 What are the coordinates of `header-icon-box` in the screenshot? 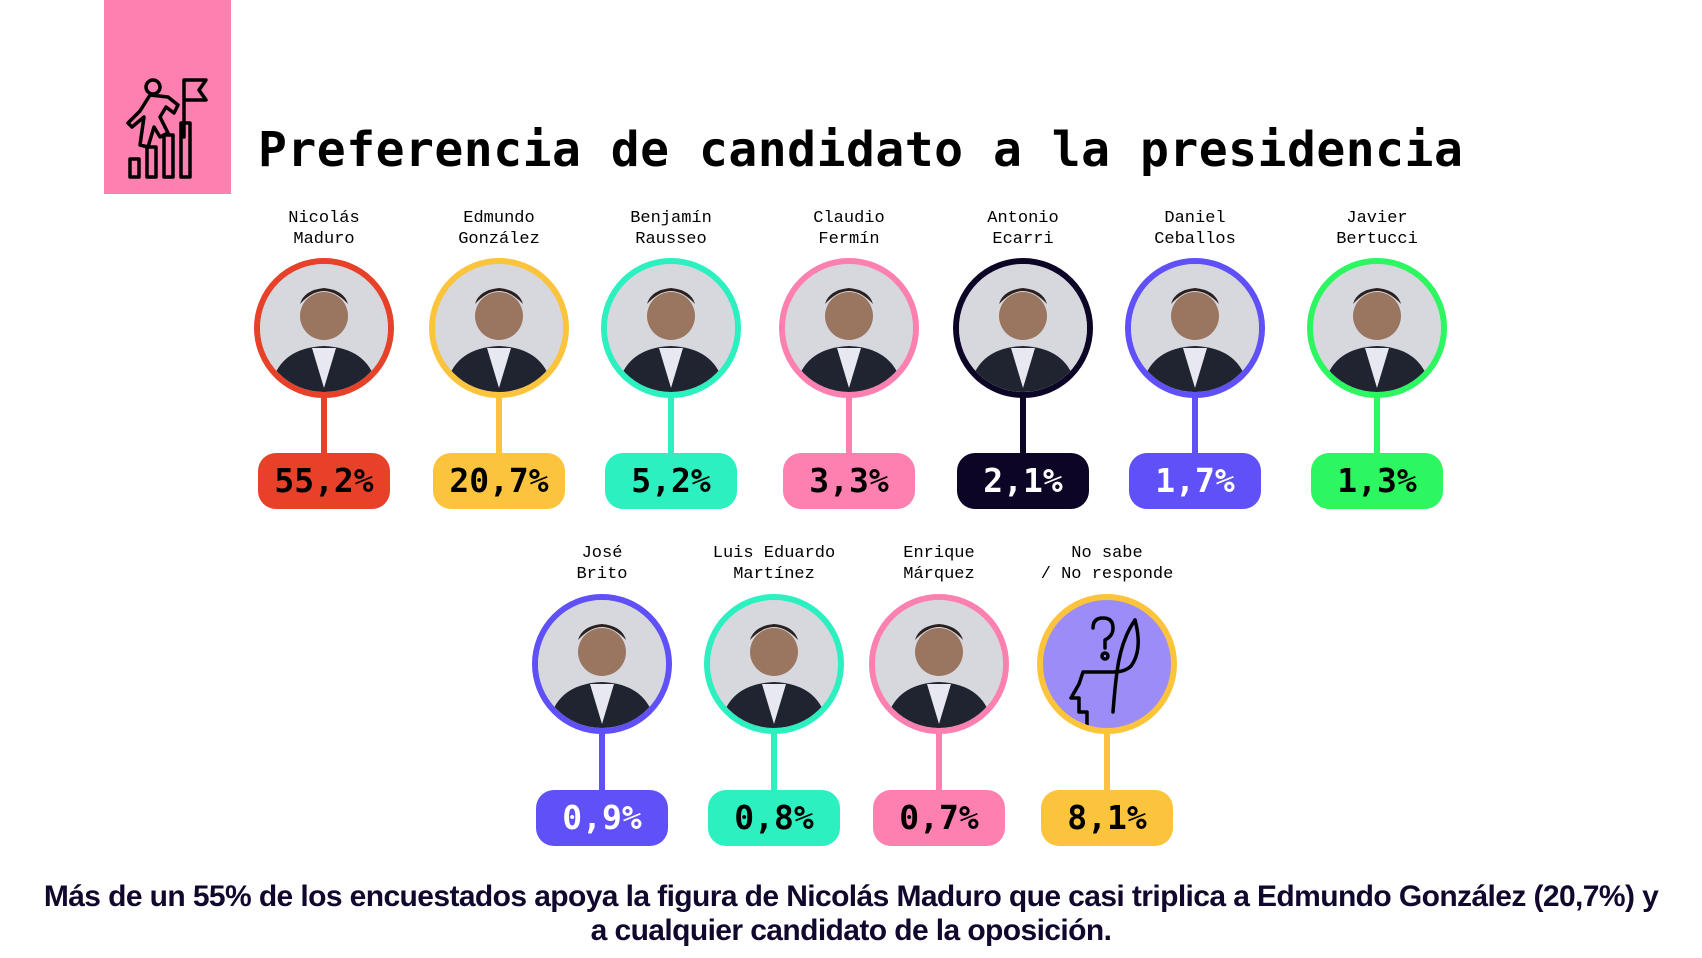 It's located at (167, 97).